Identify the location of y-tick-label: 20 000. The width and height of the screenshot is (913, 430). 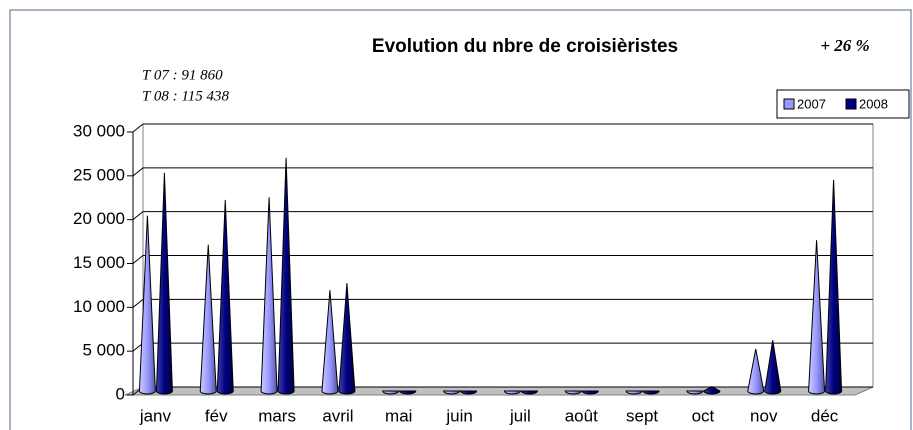
(99, 218).